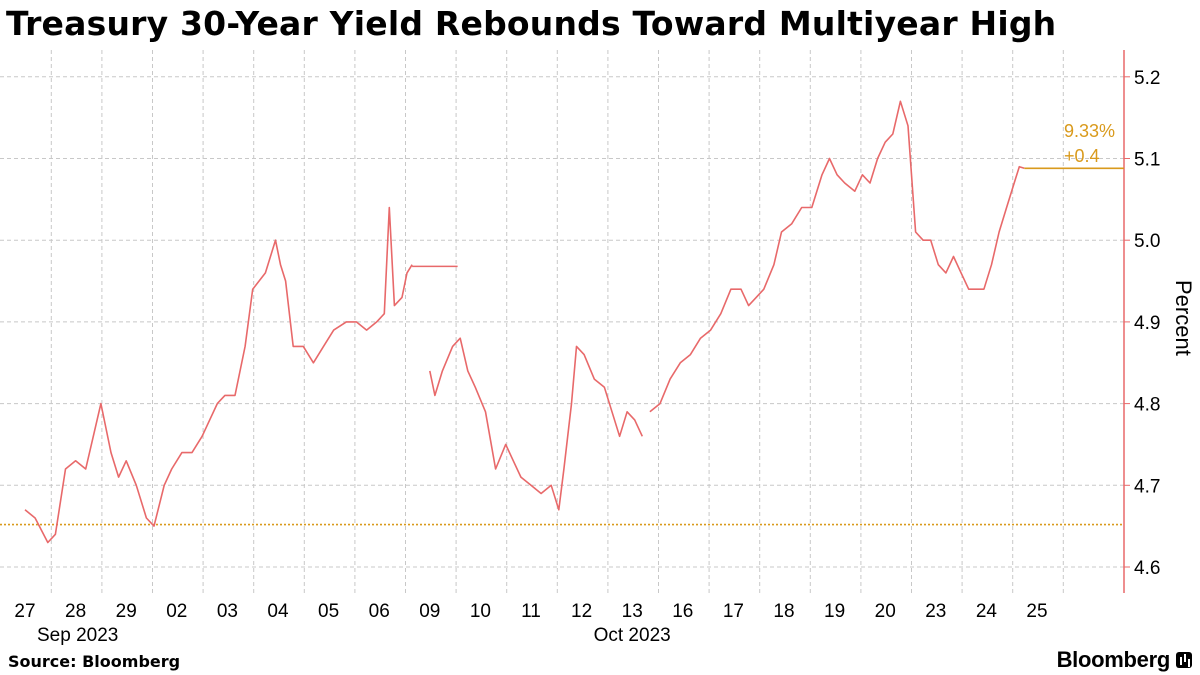 The width and height of the screenshot is (1200, 675). Describe the element at coordinates (885, 611) in the screenshot. I see `x-tick-label: 20` at that location.